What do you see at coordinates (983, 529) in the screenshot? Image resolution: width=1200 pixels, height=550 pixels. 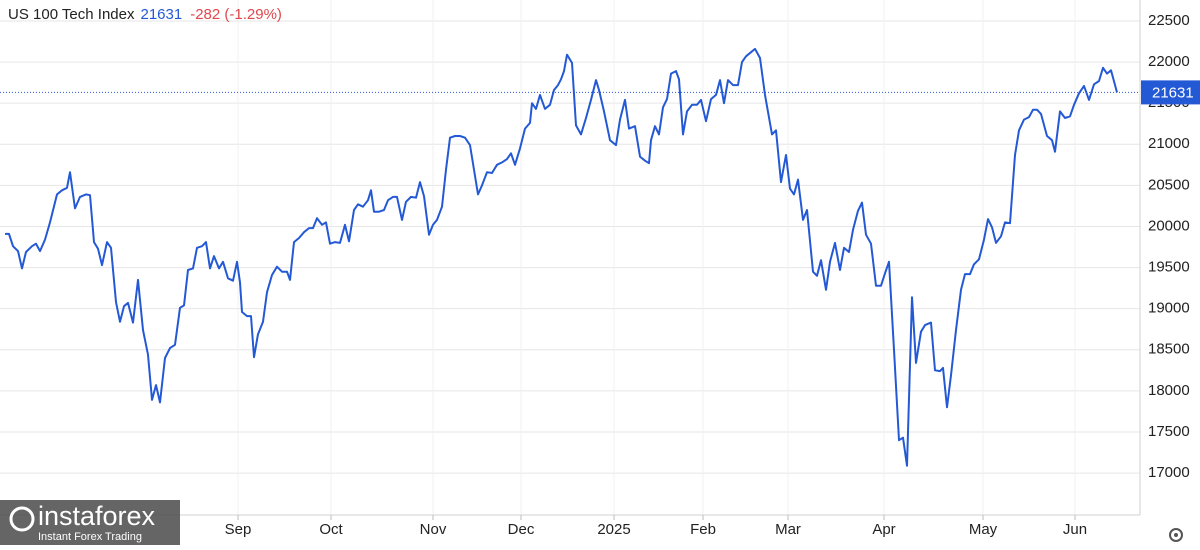 I see `x-tick-label: May` at bounding box center [983, 529].